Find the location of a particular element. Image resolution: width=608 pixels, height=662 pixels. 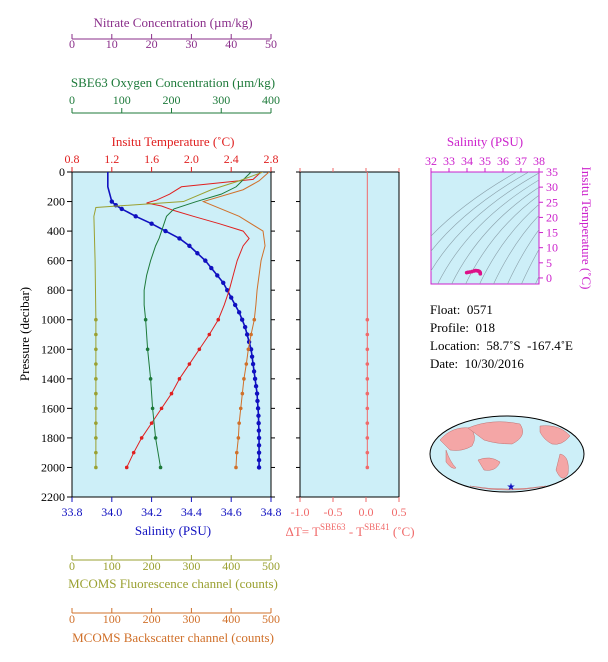

delta-t-label-mid: - T is located at coordinates (355, 531).